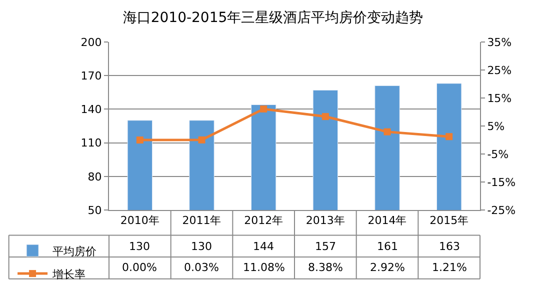  Describe the element at coordinates (202, 221) in the screenshot. I see `x-tick-label: 2011年` at that location.